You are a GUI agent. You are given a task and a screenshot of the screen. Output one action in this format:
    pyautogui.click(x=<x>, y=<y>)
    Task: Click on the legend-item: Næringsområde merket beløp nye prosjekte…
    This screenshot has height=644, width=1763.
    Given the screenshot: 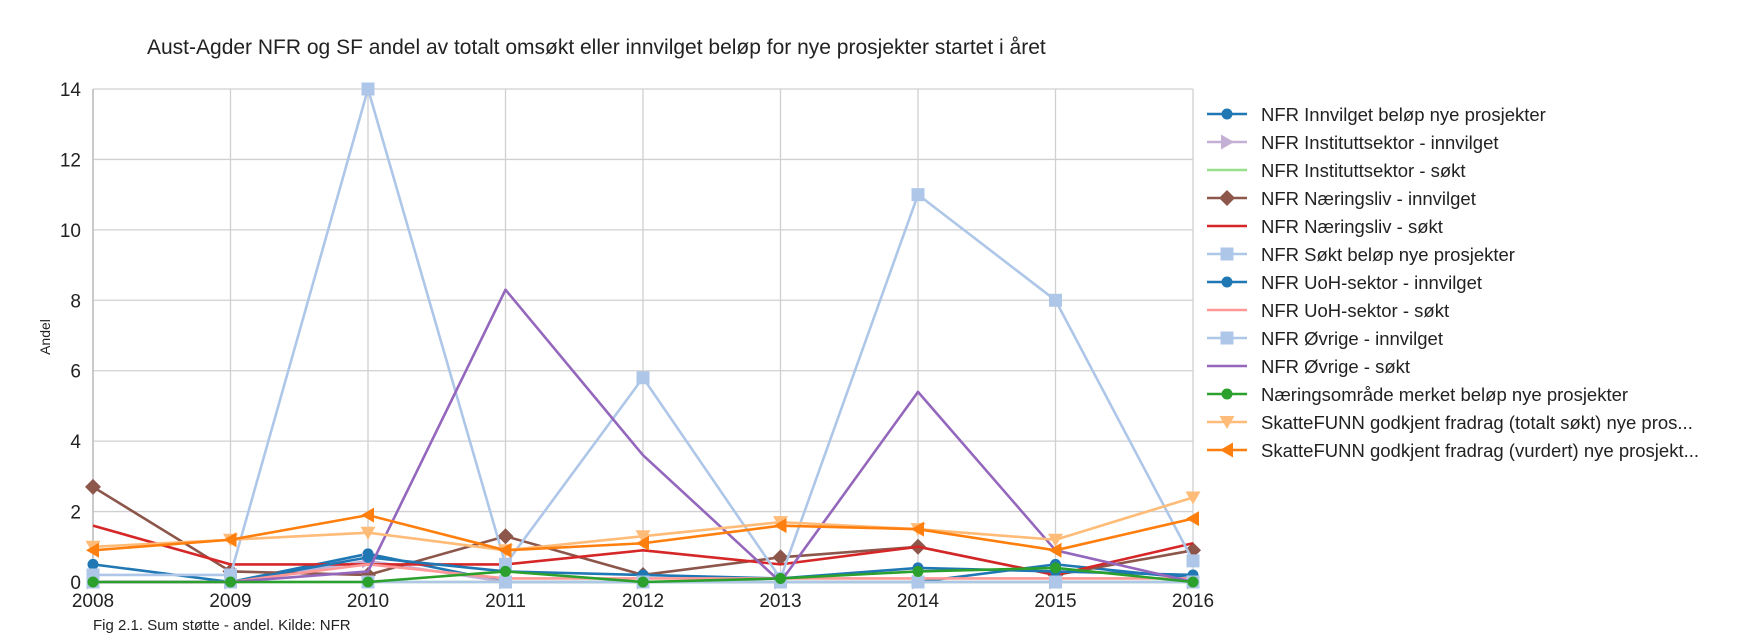 What is the action you would take?
    pyautogui.click(x=1482, y=394)
    